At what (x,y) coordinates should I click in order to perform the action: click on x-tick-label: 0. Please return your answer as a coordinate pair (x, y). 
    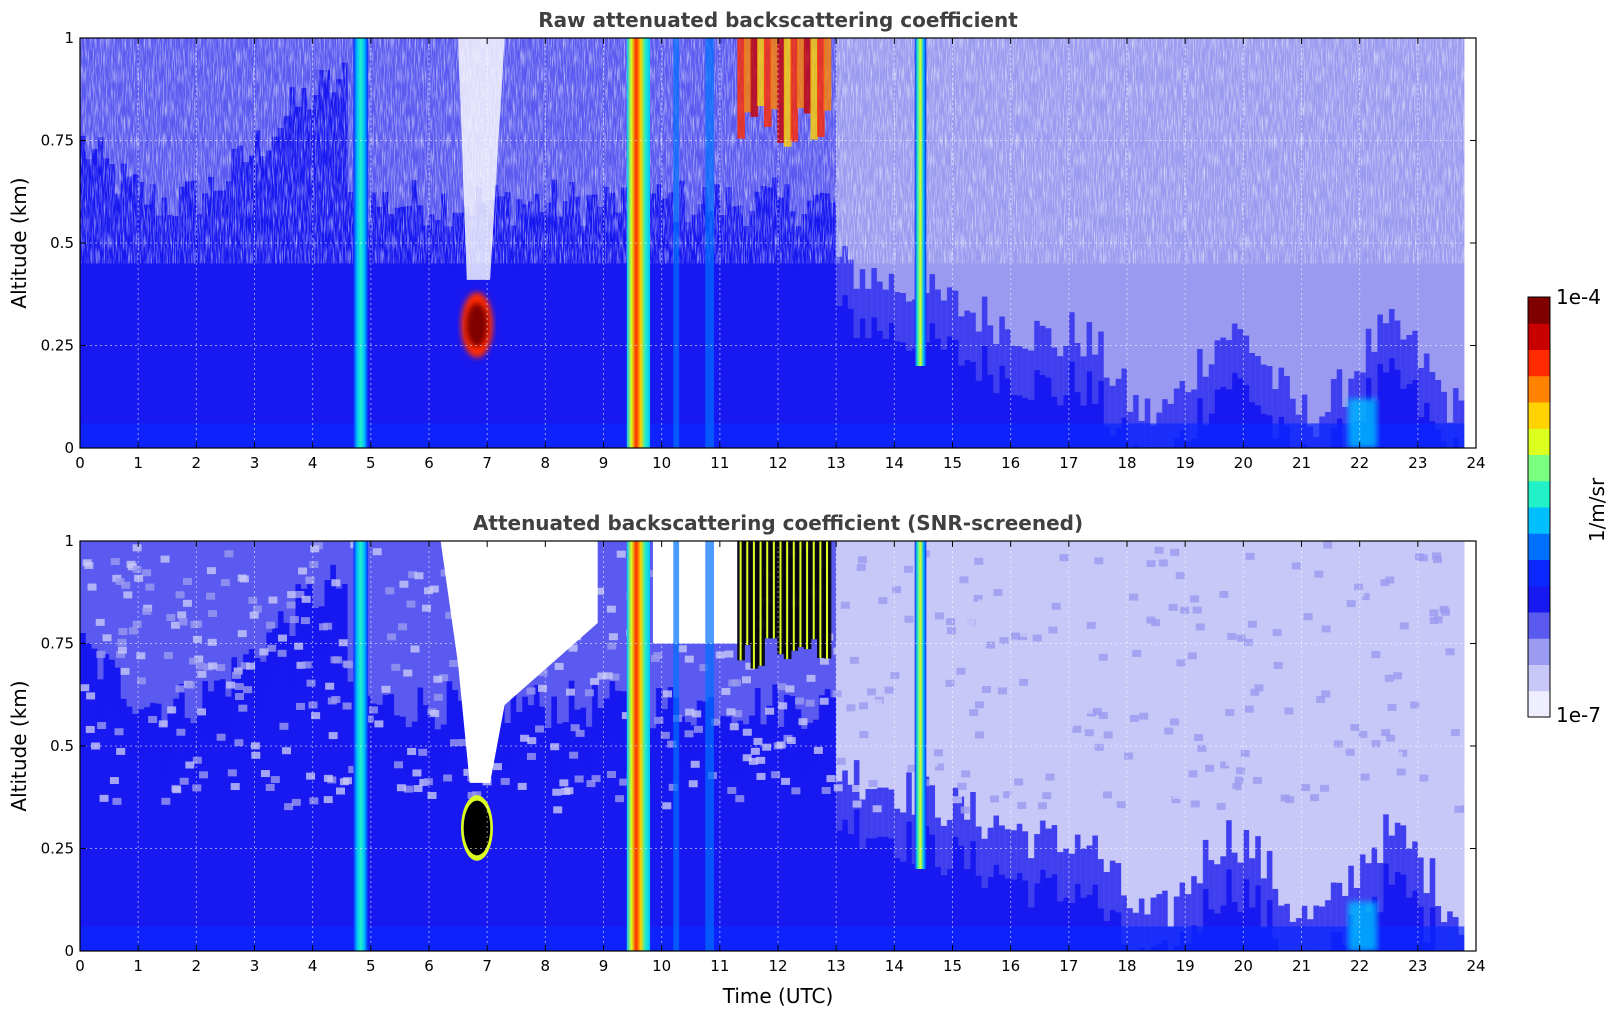
    Looking at the image, I should click on (80, 966).